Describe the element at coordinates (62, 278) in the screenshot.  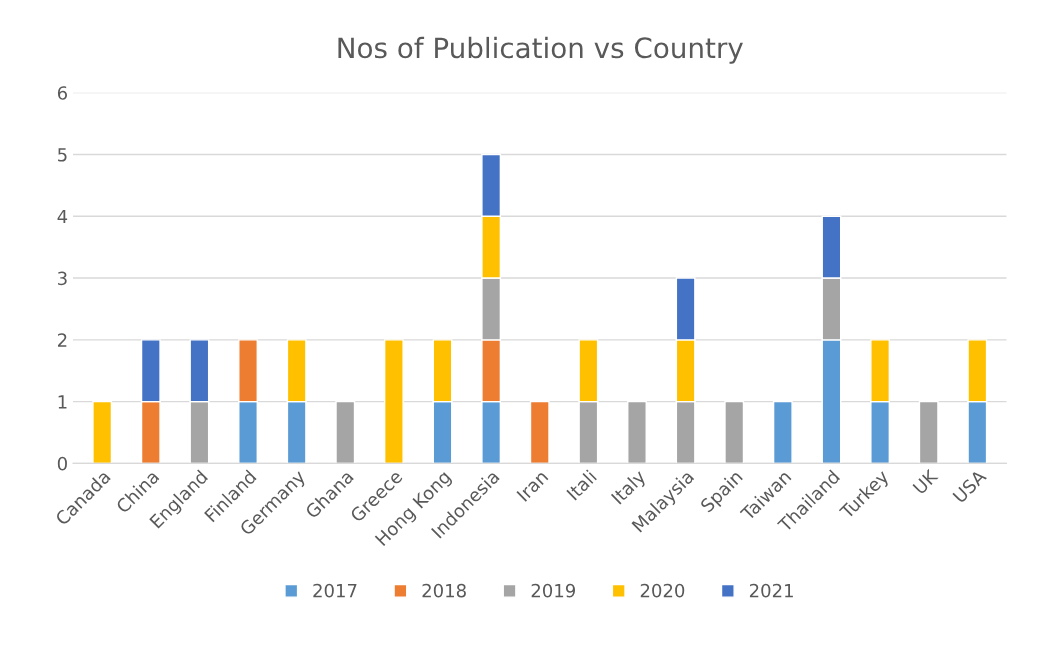
I see `y-tick-label: 3` at that location.